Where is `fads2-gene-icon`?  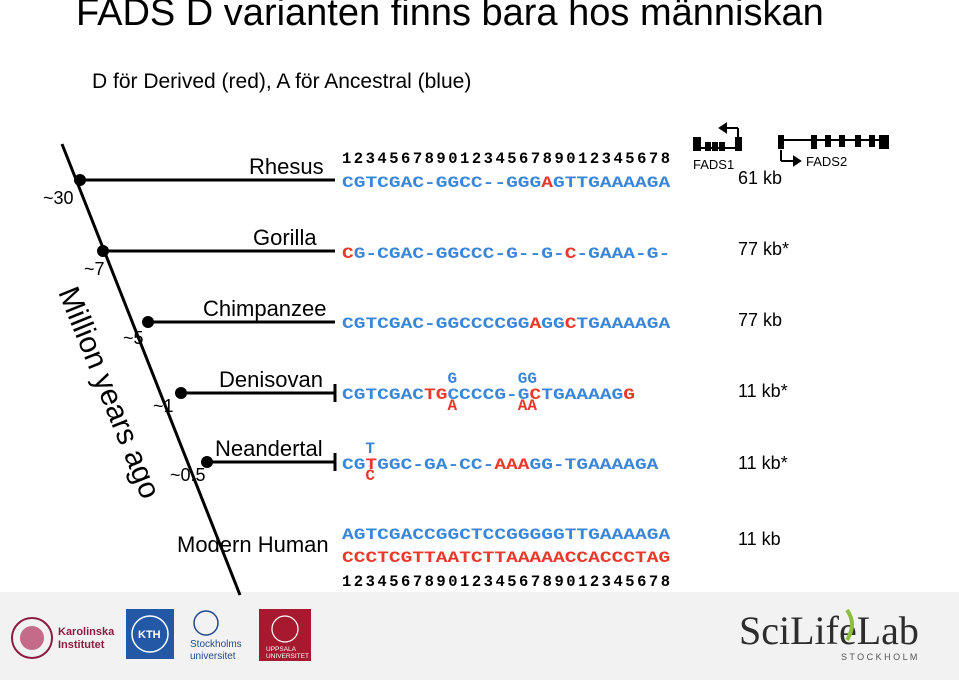 fads2-gene-icon is located at coordinates (833, 151).